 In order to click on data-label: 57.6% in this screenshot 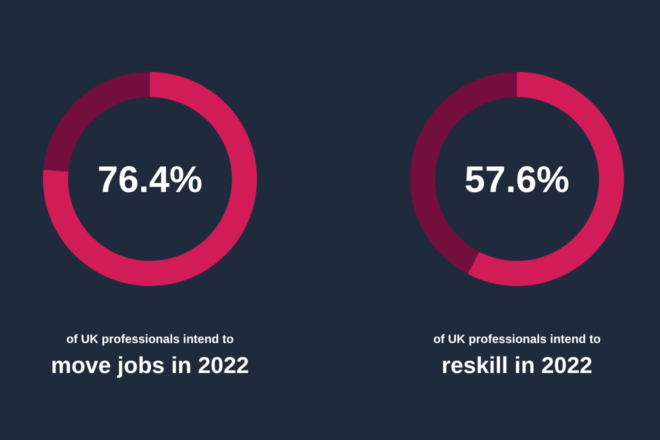, I will do `click(517, 179)`.